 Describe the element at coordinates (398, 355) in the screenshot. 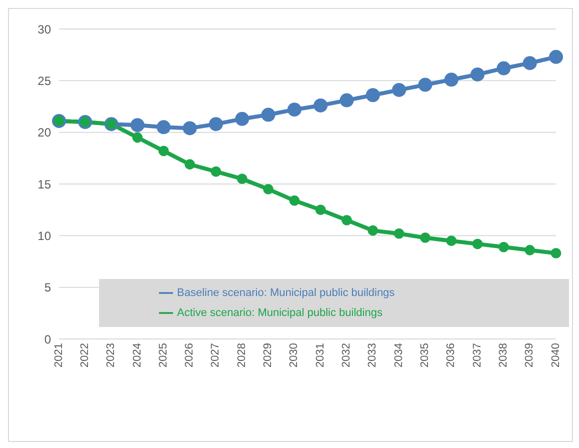

I see `x-tick-label: 2034` at that location.